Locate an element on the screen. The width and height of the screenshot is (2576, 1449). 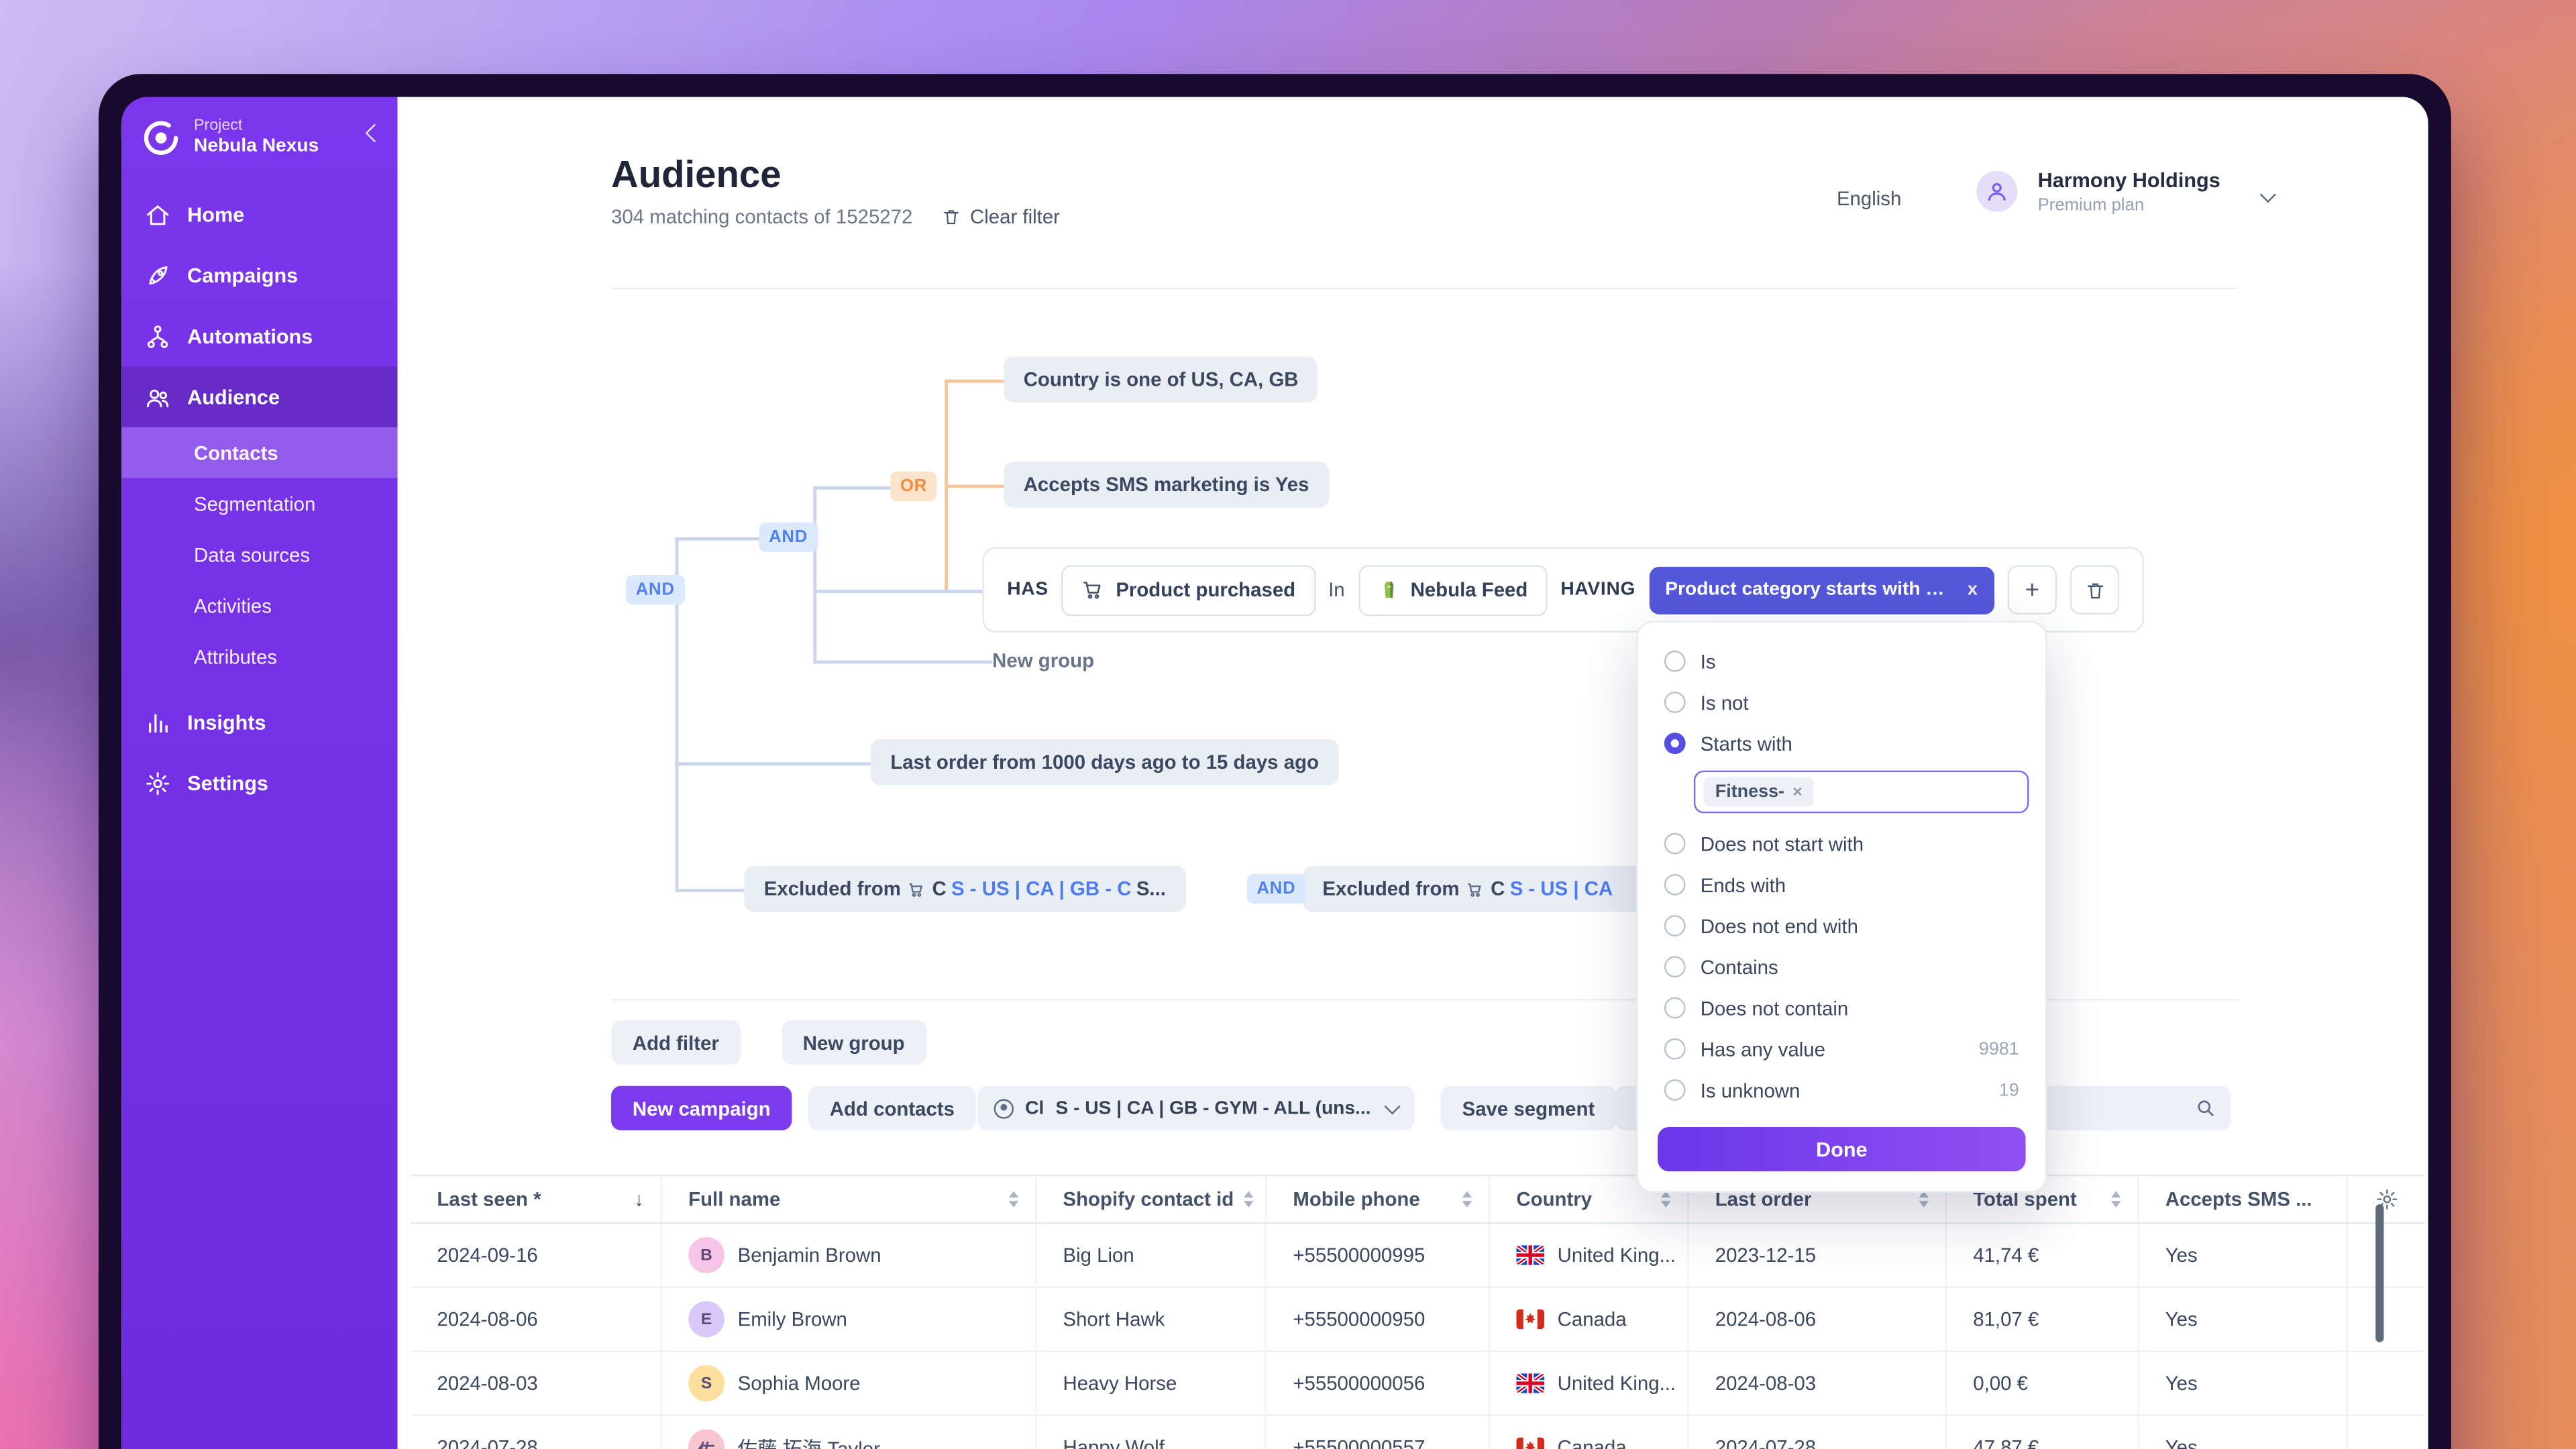
filter-chip-country: Country is one of US, CA, GB is located at coordinates (1161, 379).